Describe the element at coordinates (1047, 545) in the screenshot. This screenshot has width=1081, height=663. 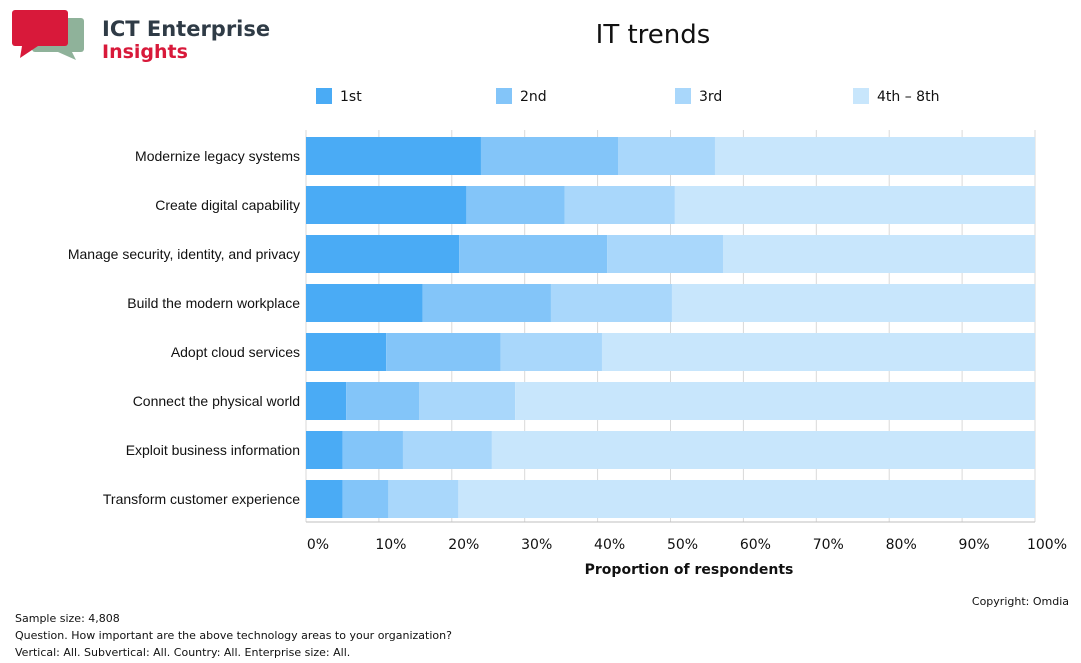
I see `x-tick-label: 100%` at that location.